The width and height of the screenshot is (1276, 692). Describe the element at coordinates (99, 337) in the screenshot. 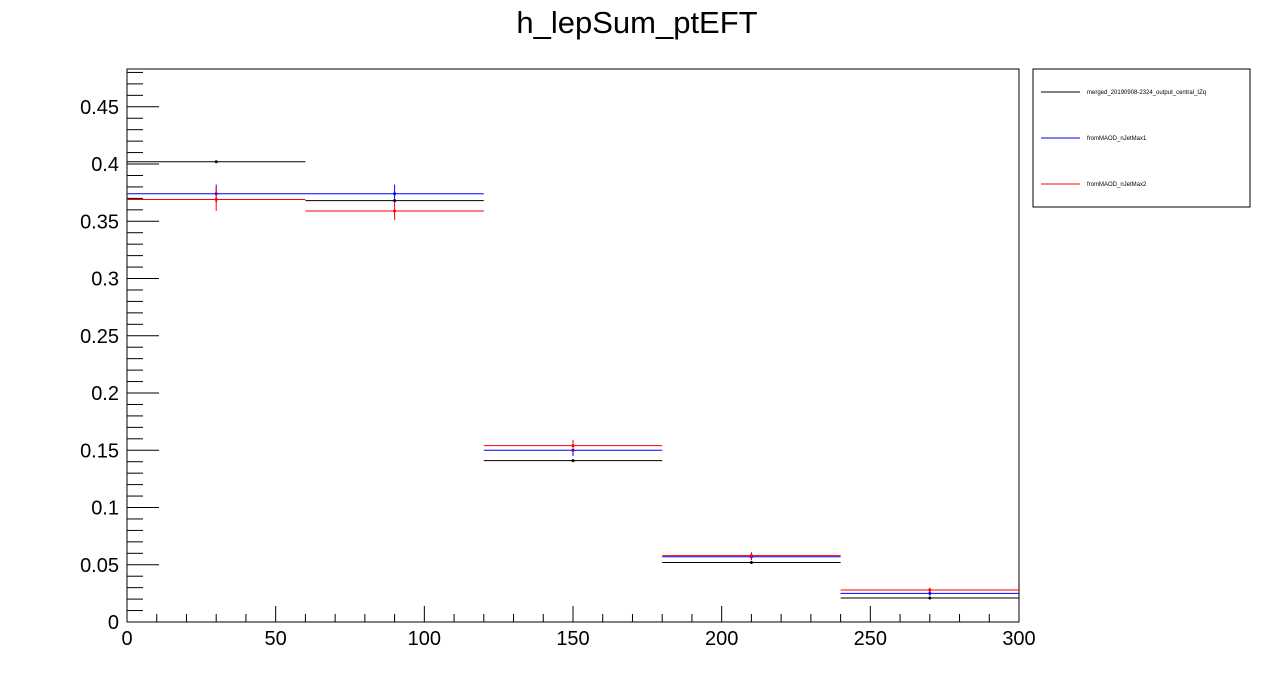

I see `y-tick-label: 0.25` at that location.